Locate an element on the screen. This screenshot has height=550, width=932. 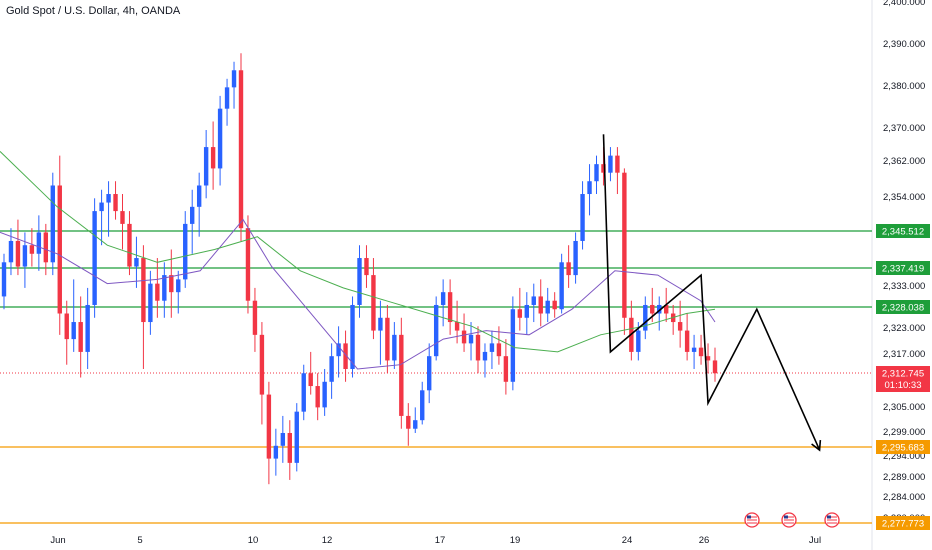
level-label-green: 2,345.512 is located at coordinates (903, 231).